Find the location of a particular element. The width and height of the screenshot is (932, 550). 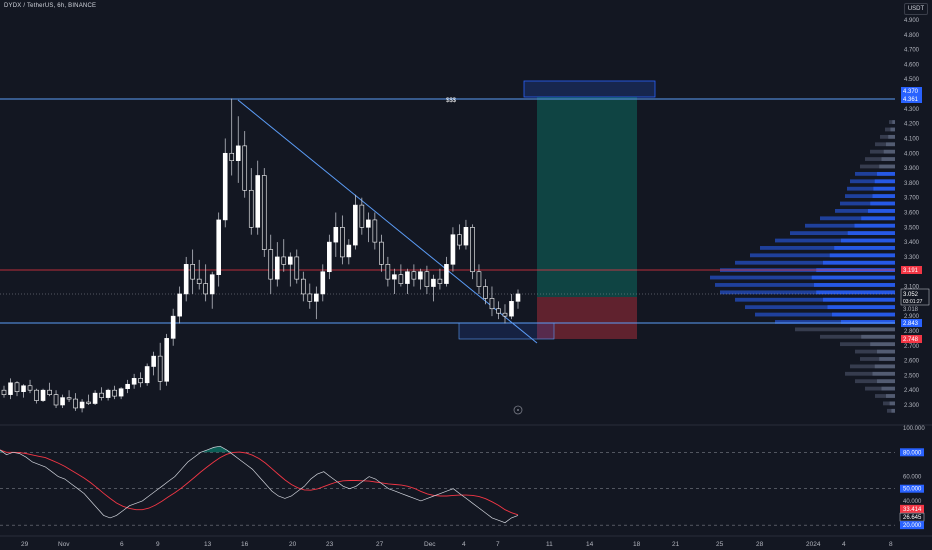

price-axis-label: 3.400 is located at coordinates (912, 243).